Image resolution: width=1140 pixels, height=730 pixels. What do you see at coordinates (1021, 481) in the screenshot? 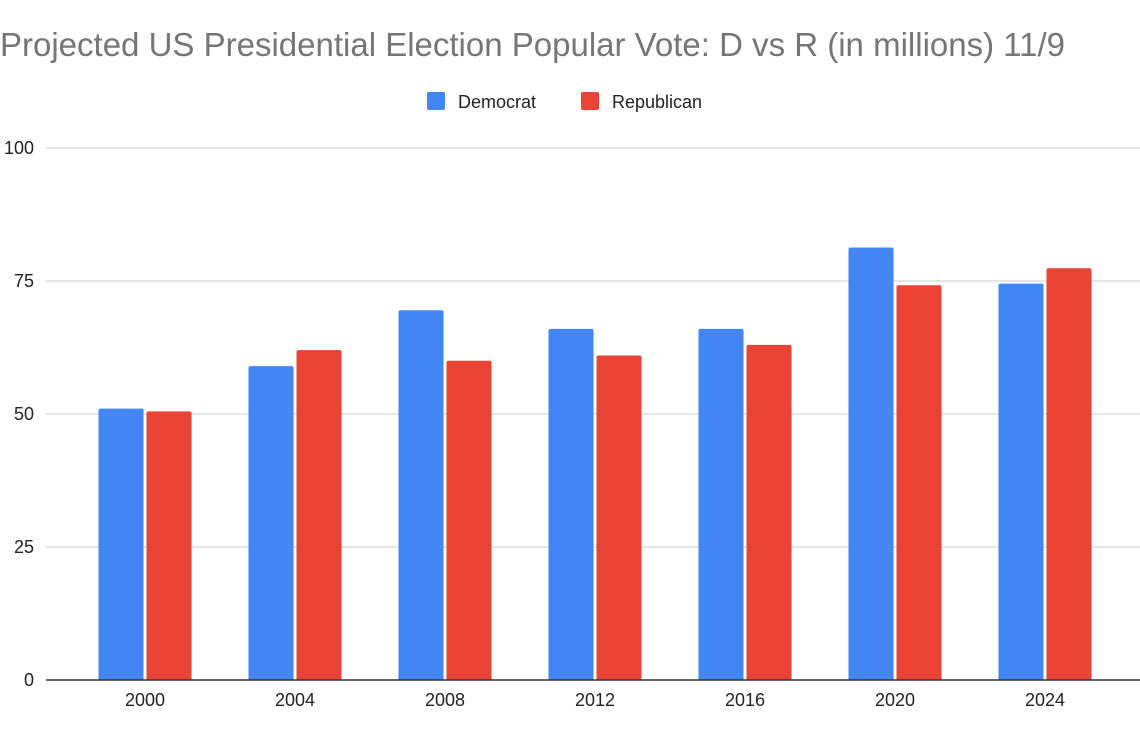
I see `bar-democrat-2024` at bounding box center [1021, 481].